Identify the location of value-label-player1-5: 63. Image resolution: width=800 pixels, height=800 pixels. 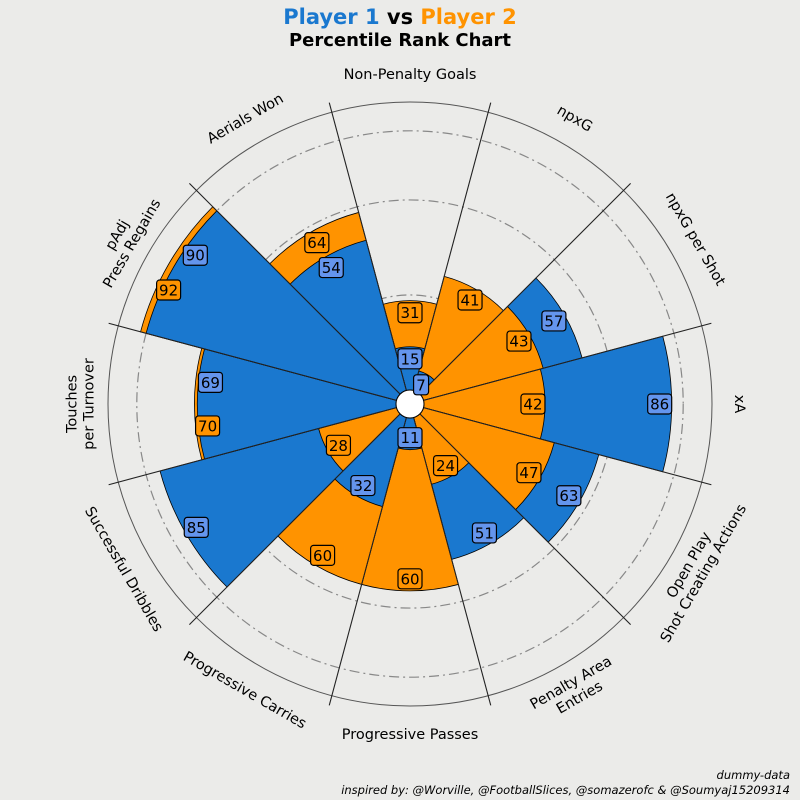
(569, 496).